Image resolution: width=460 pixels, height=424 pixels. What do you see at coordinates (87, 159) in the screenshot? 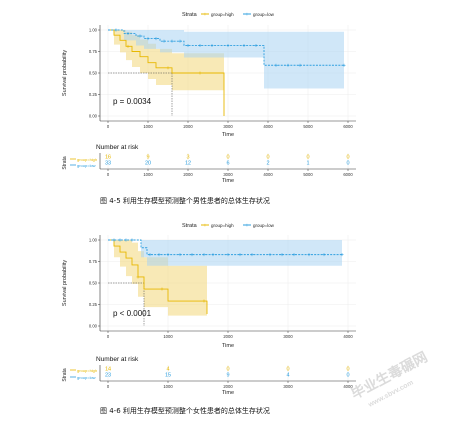
I see `risk1-high-label: group=high` at bounding box center [87, 159].